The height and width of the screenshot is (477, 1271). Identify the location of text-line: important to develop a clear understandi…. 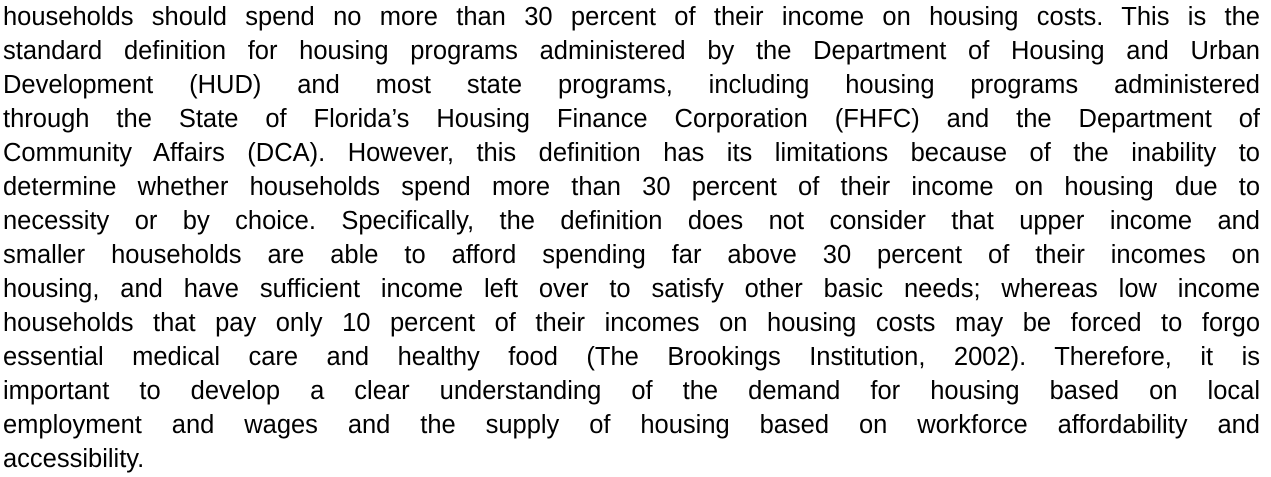
(631, 391).